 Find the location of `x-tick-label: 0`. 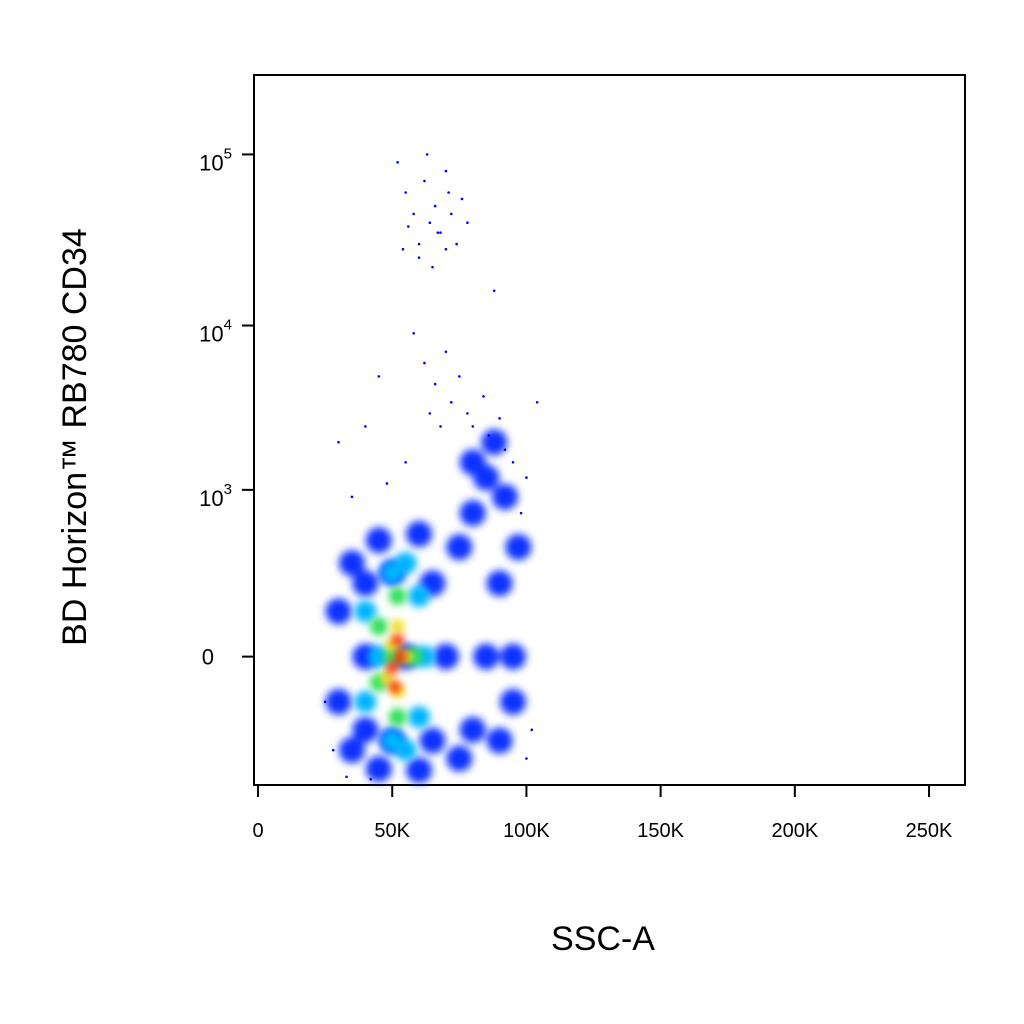

x-tick-label: 0 is located at coordinates (257, 831).